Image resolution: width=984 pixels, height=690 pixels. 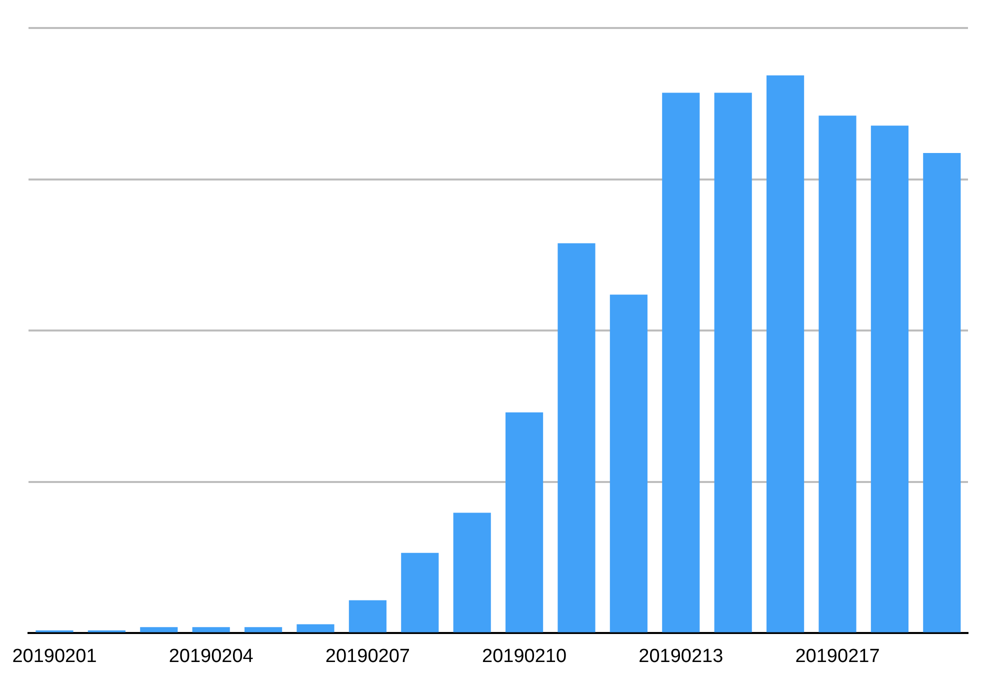 I want to click on x-tick-label: 20190217, so click(x=837, y=656).